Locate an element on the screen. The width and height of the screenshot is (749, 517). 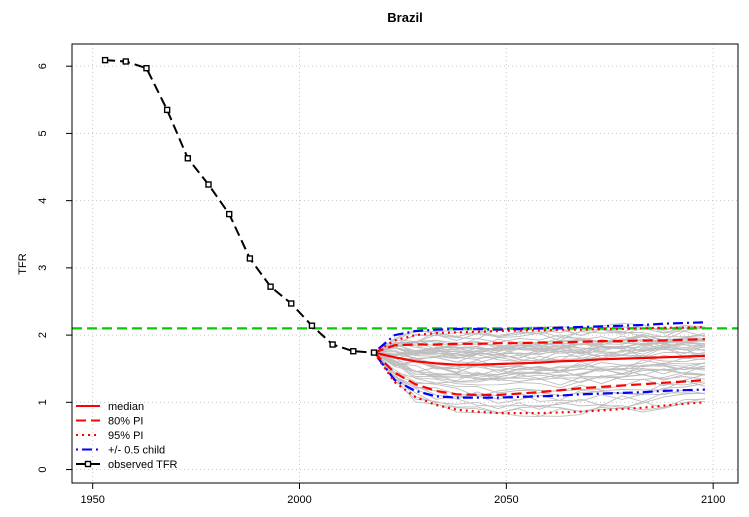
x-tick-label: 2050 is located at coordinates (506, 500).